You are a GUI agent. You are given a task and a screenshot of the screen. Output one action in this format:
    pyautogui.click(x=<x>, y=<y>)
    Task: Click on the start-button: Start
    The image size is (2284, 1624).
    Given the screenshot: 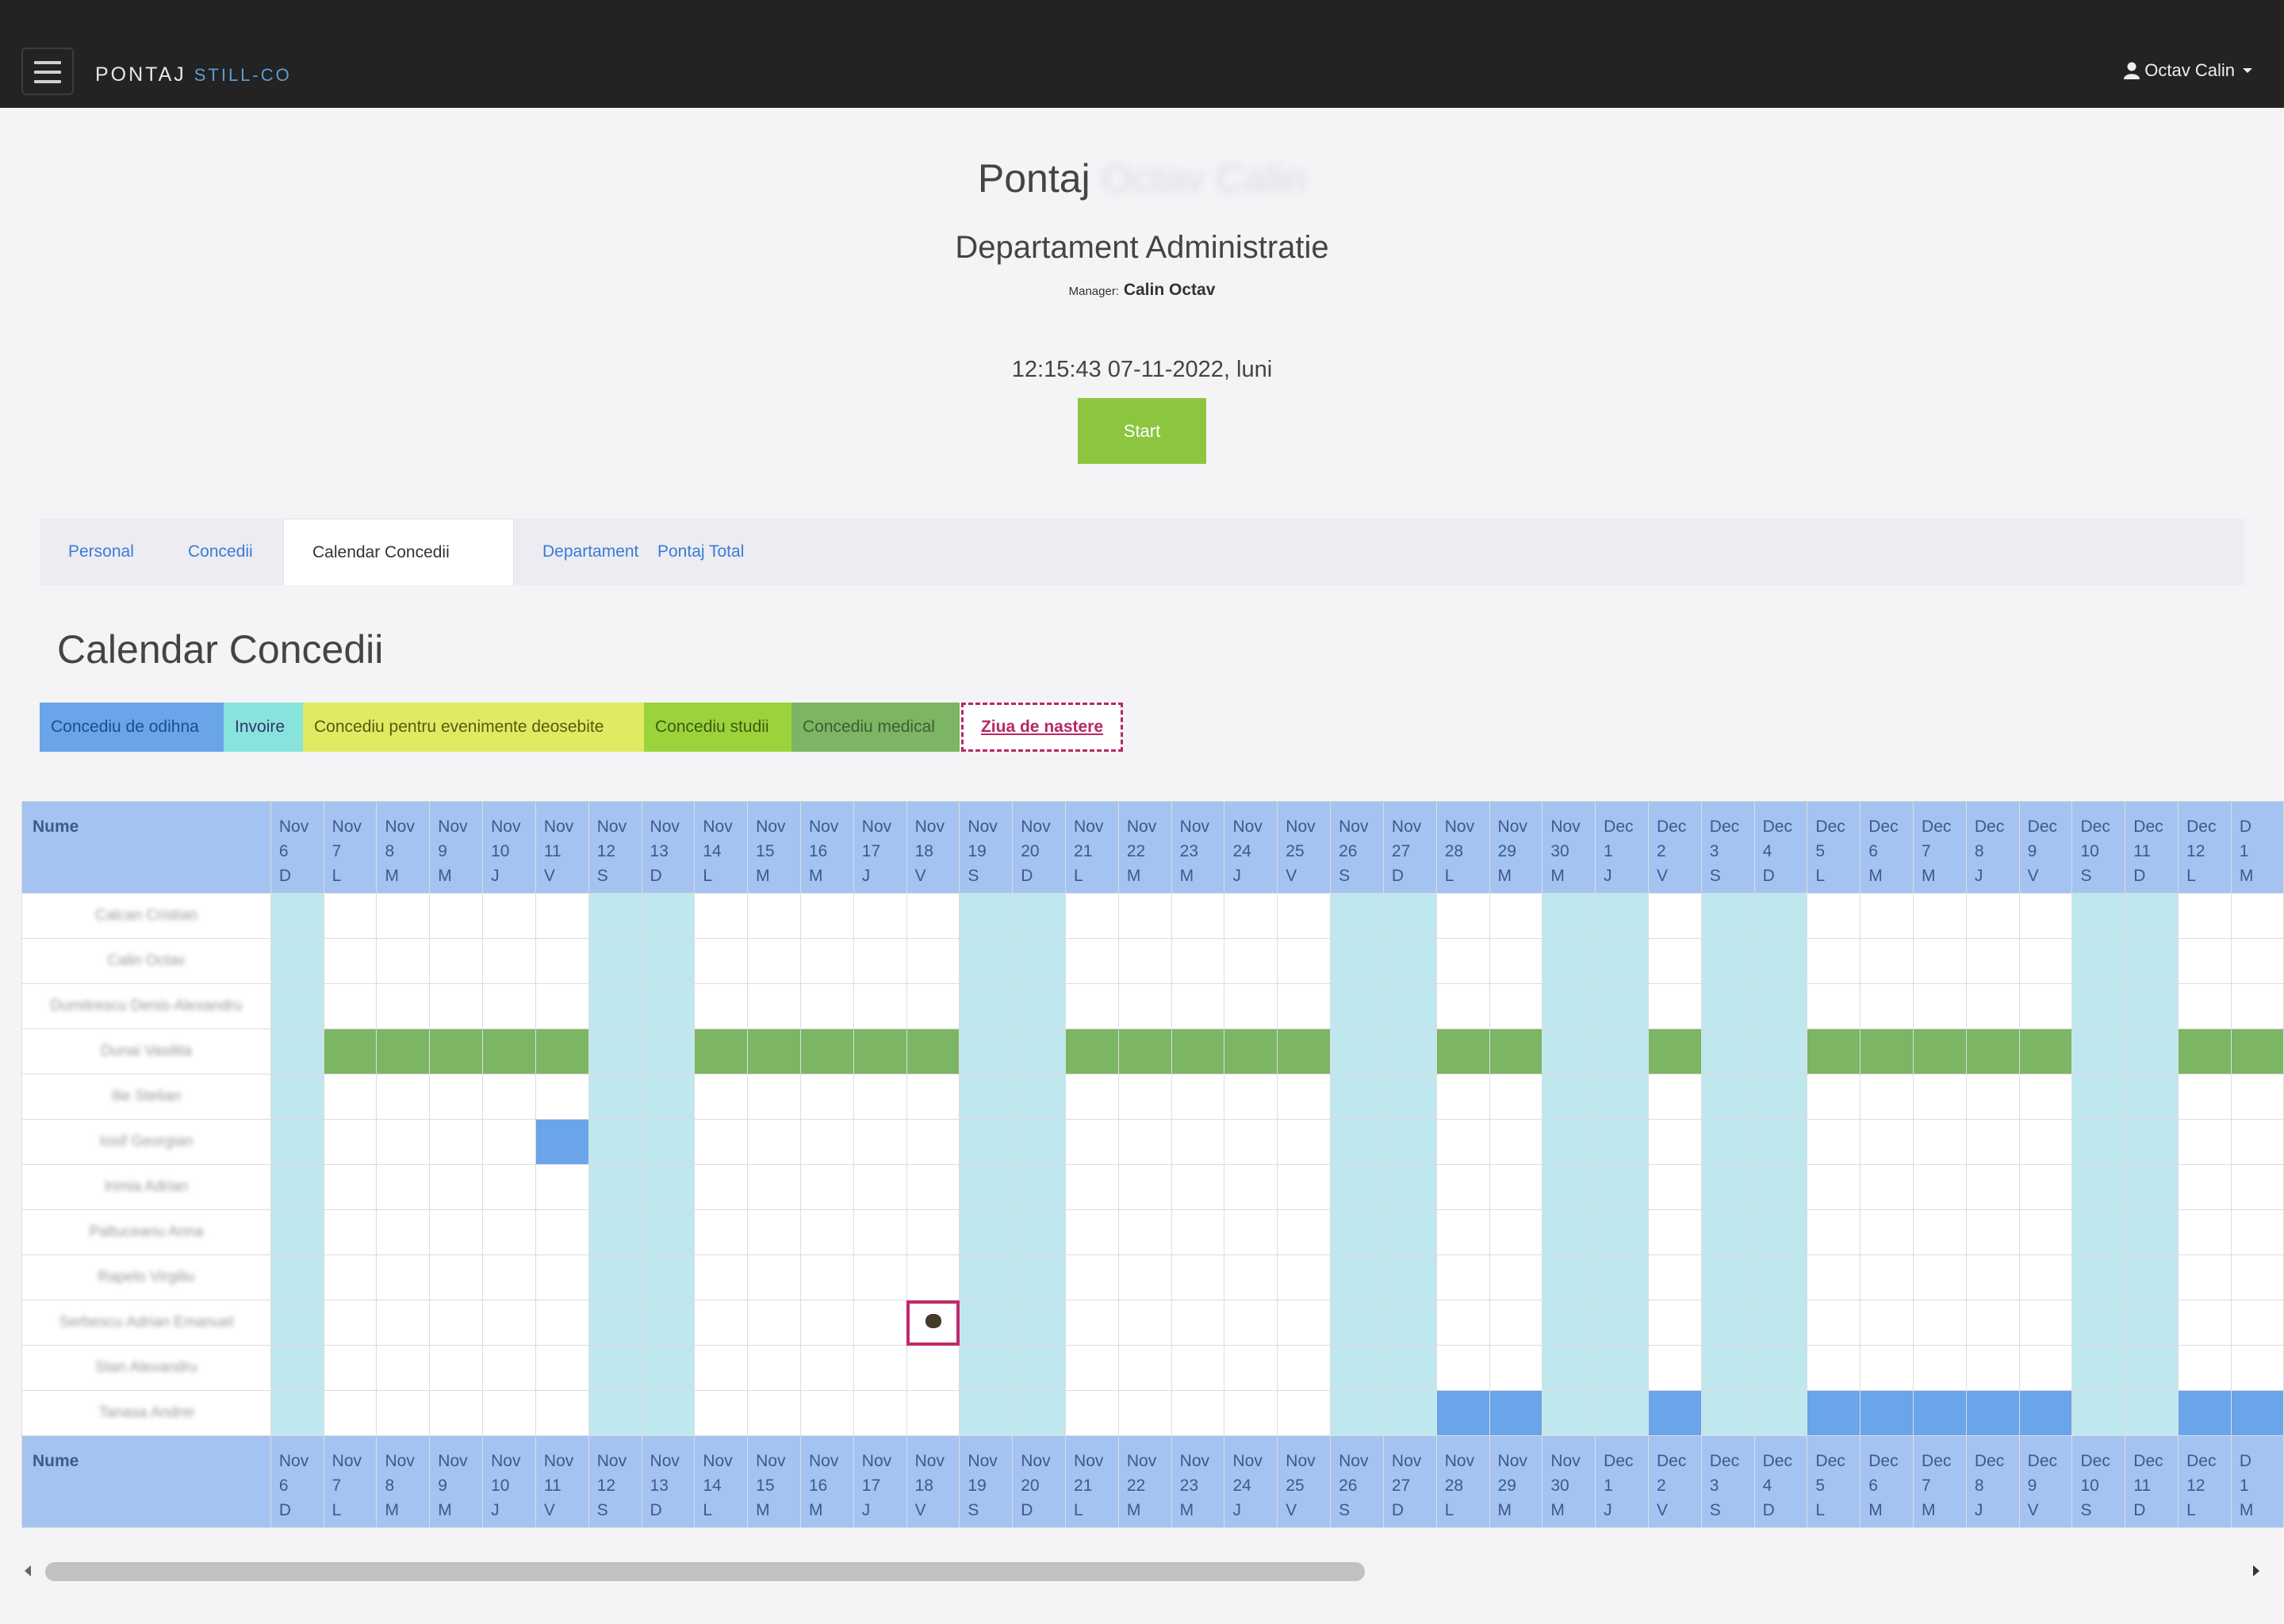 What is the action you would take?
    pyautogui.click(x=1142, y=431)
    